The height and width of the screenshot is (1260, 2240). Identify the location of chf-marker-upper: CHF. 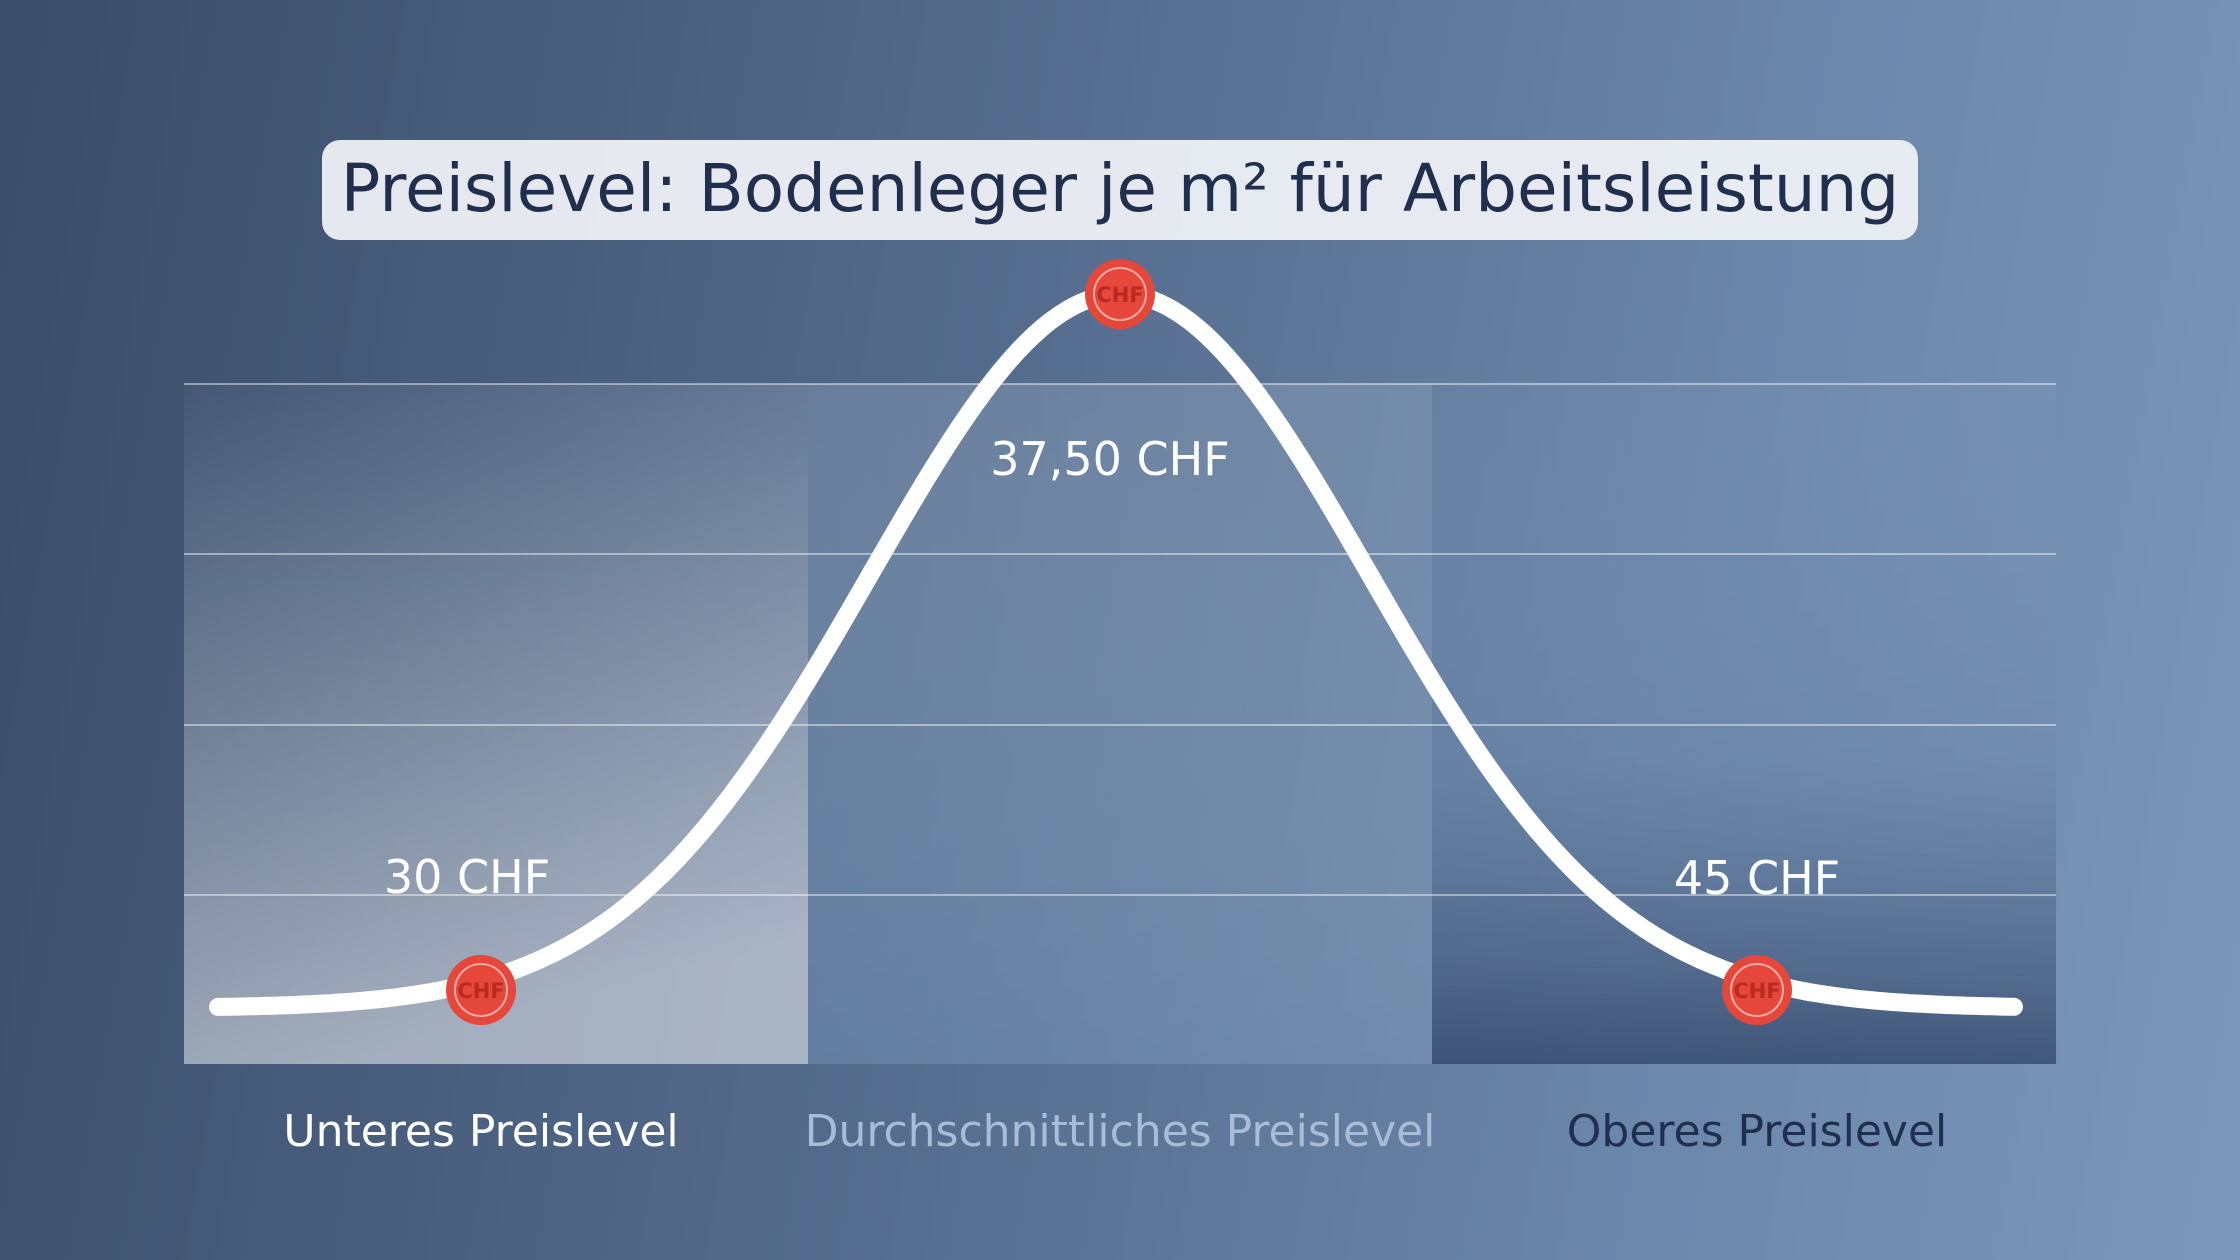
(1757, 990).